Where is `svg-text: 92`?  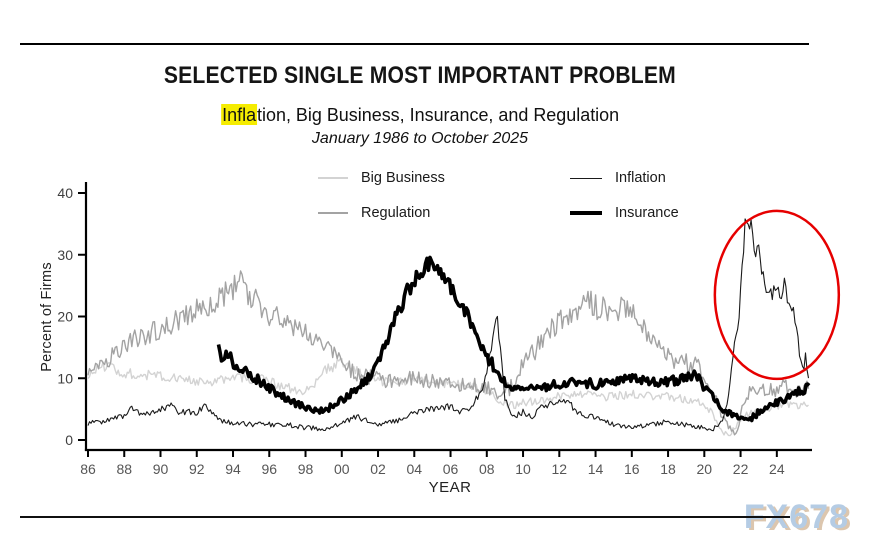
svg-text: 92 is located at coordinates (197, 469).